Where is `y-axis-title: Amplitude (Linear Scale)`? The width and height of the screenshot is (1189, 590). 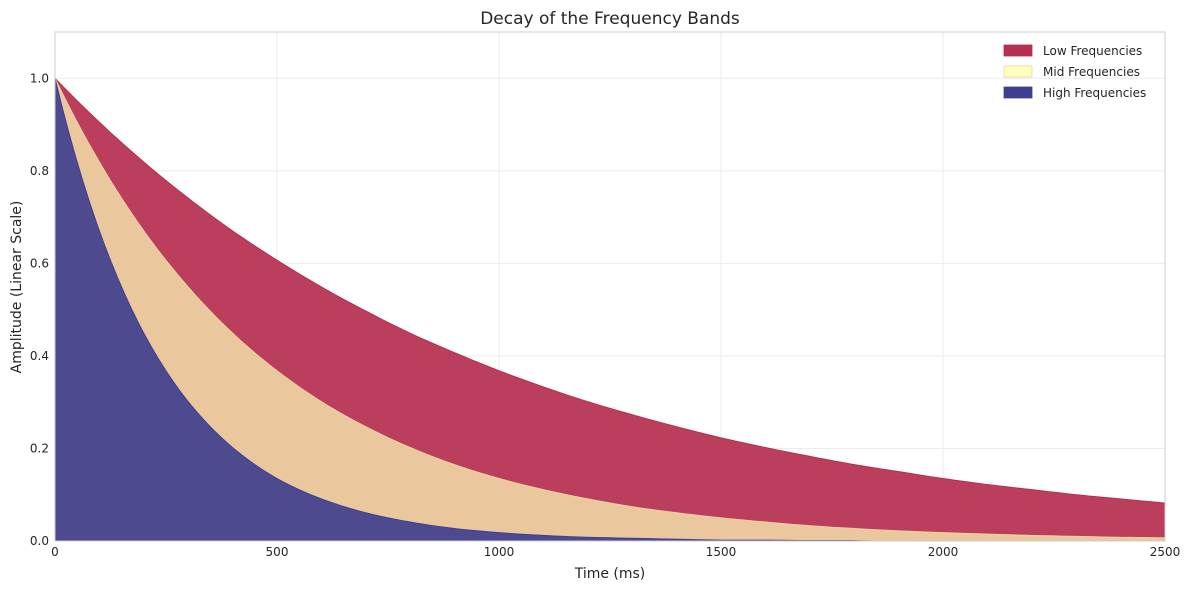 y-axis-title: Amplitude (Linear Scale) is located at coordinates (17, 287).